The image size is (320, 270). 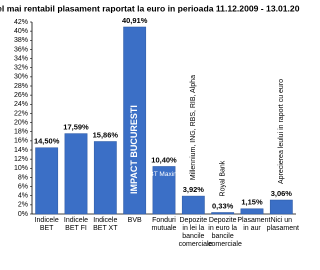 I want to click on x-tick-label: Plasament in aur, so click(x=254, y=224).